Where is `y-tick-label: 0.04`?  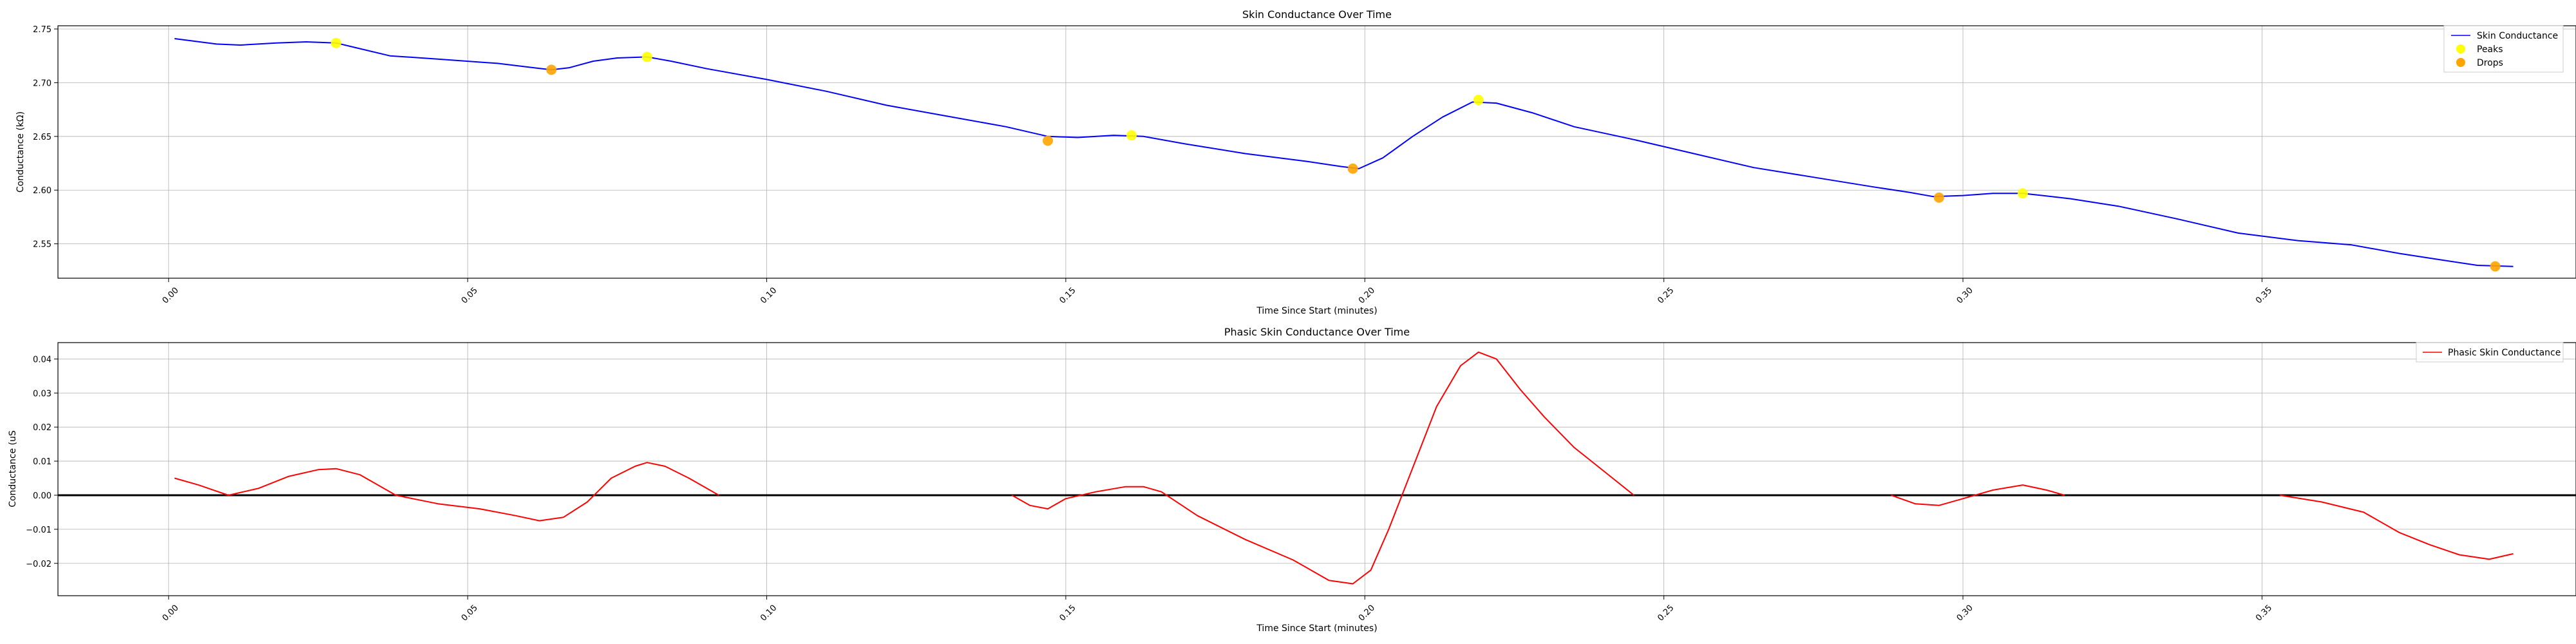 y-tick-label: 0.04 is located at coordinates (42, 360).